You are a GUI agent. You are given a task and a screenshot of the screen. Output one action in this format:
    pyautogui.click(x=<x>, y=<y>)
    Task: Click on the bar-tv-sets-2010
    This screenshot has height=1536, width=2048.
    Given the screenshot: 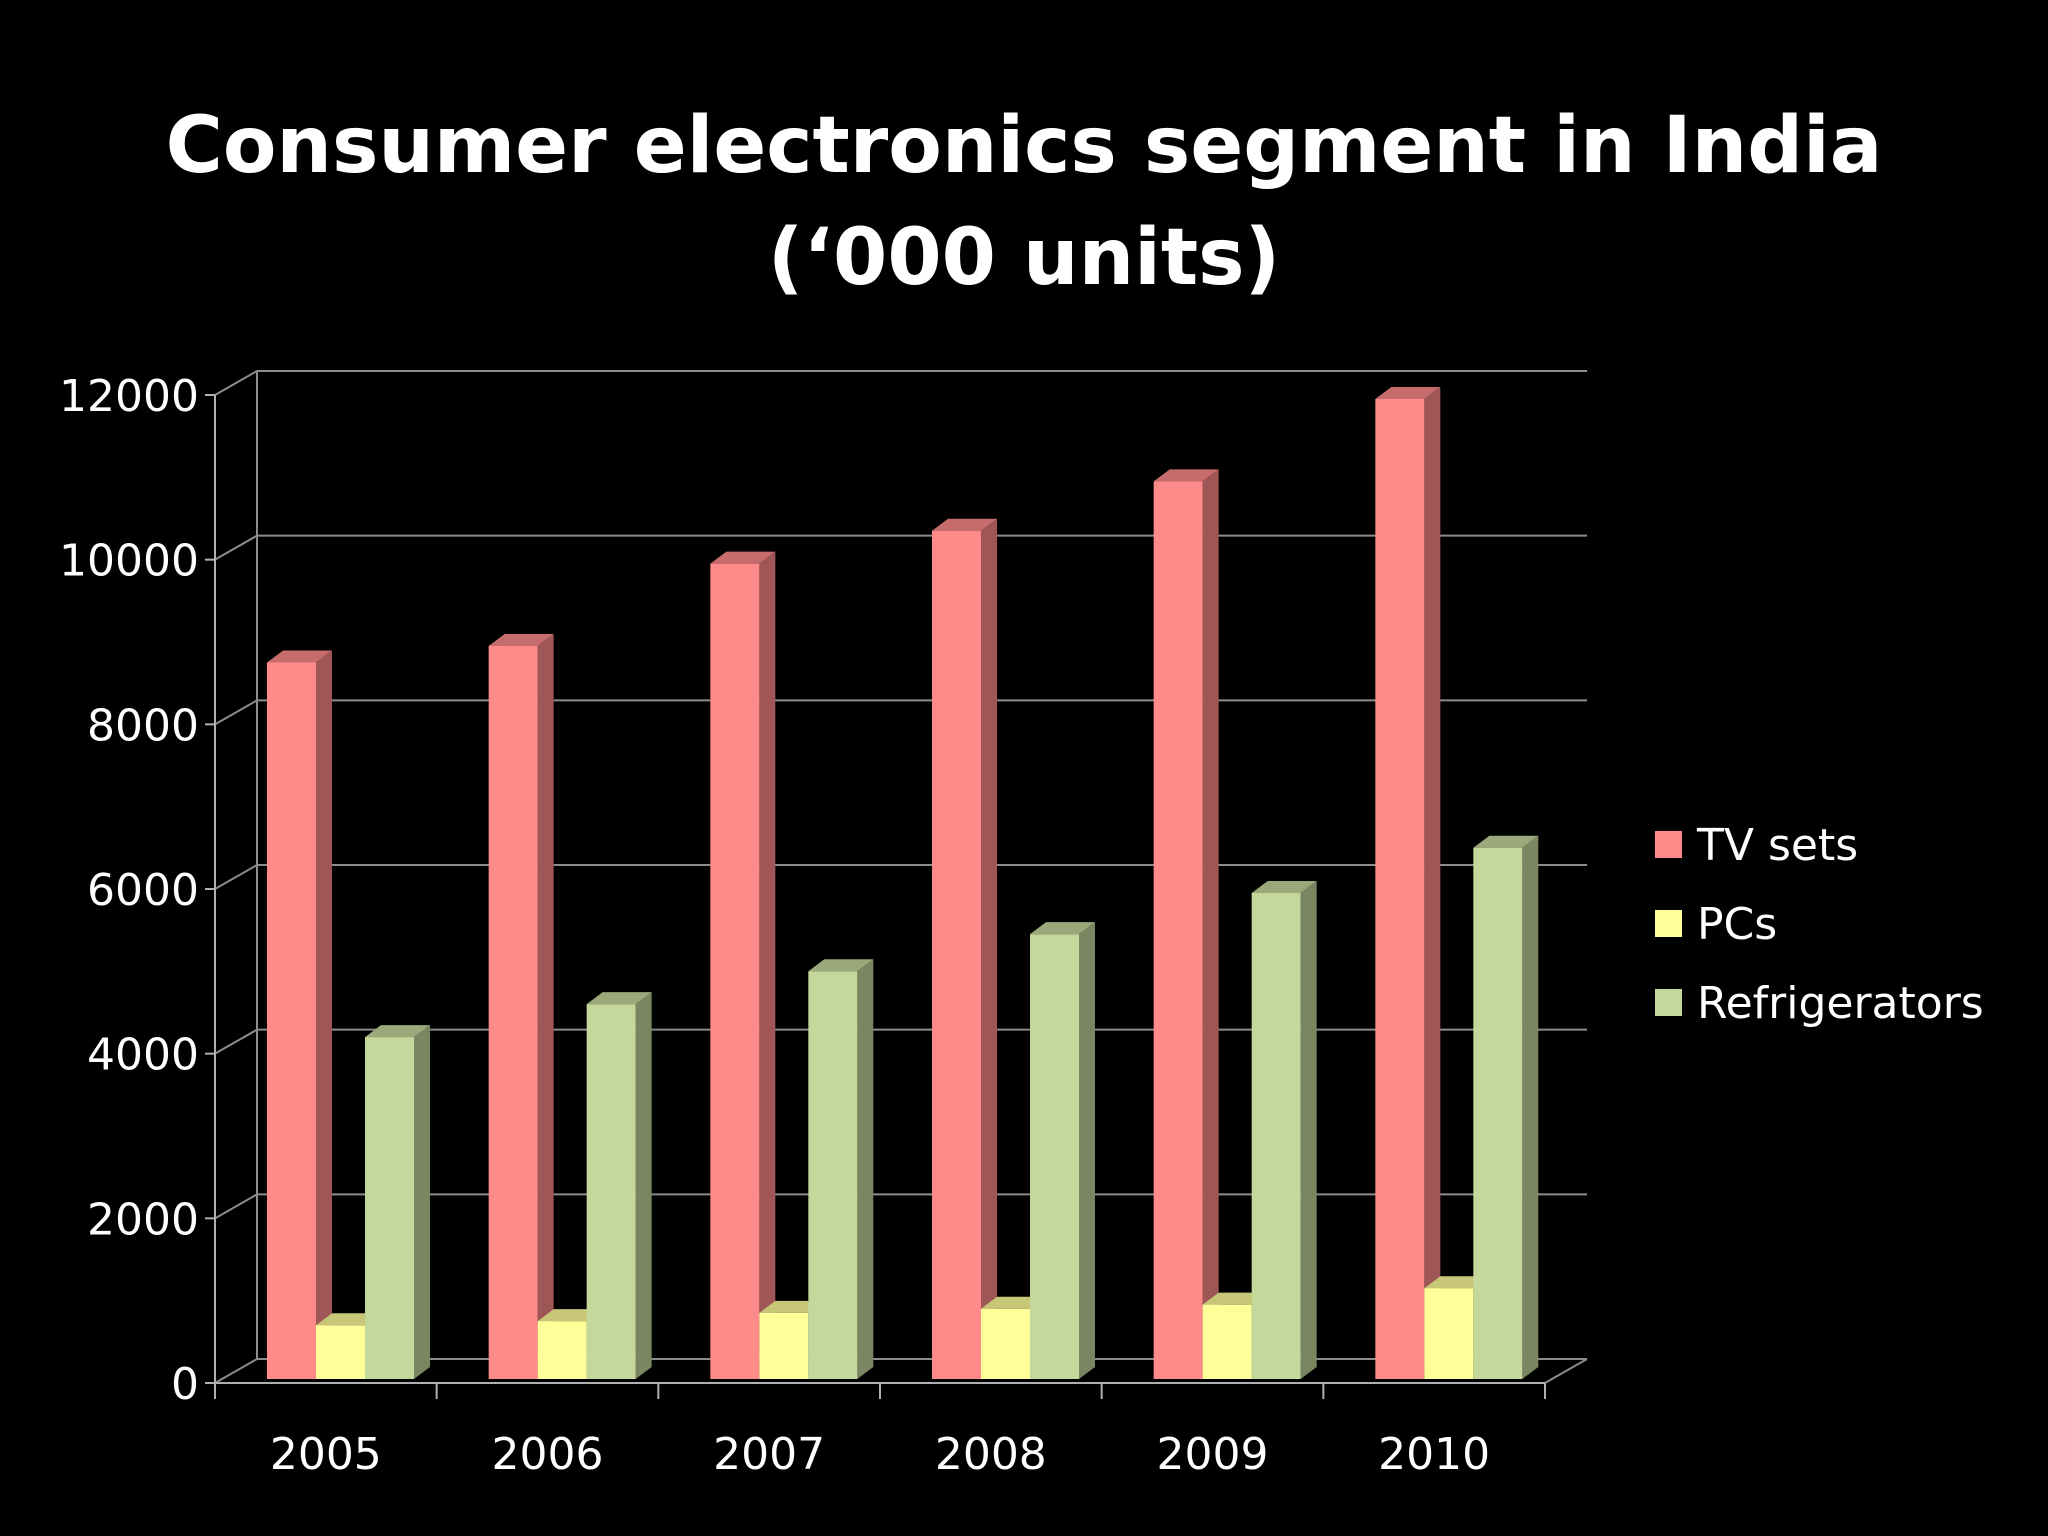 What is the action you would take?
    pyautogui.click(x=1408, y=883)
    